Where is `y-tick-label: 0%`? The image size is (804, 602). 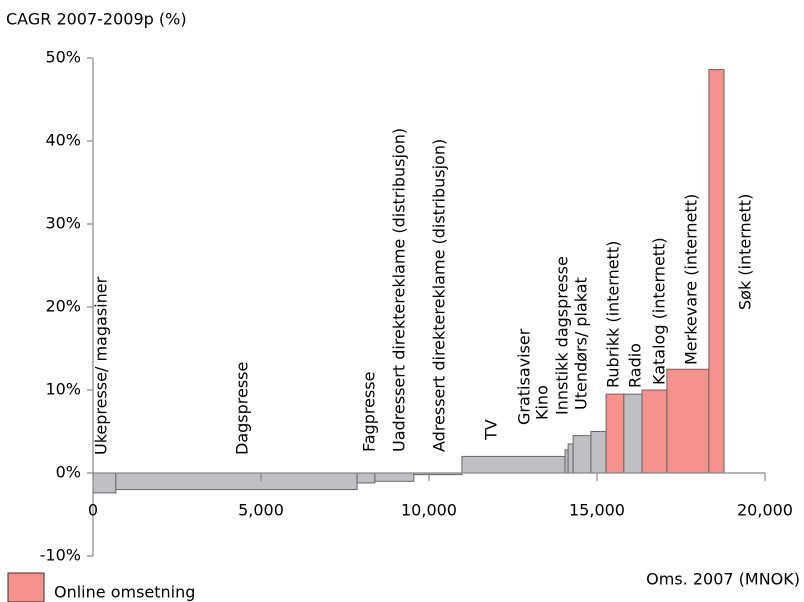
y-tick-label: 0% is located at coordinates (68, 472).